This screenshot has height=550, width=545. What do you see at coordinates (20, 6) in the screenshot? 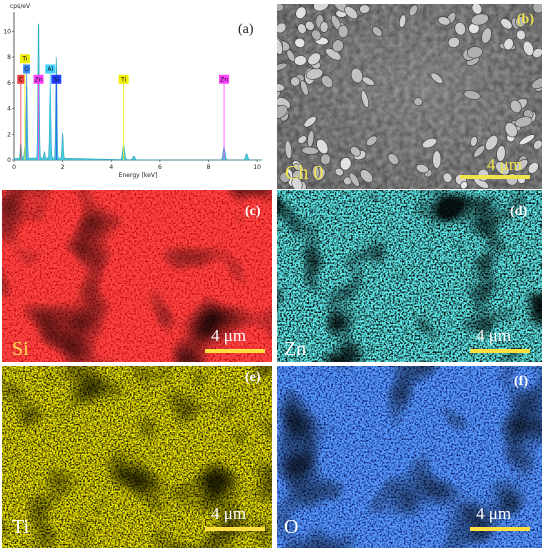
I see `y-axis-label: cps/eV` at bounding box center [20, 6].